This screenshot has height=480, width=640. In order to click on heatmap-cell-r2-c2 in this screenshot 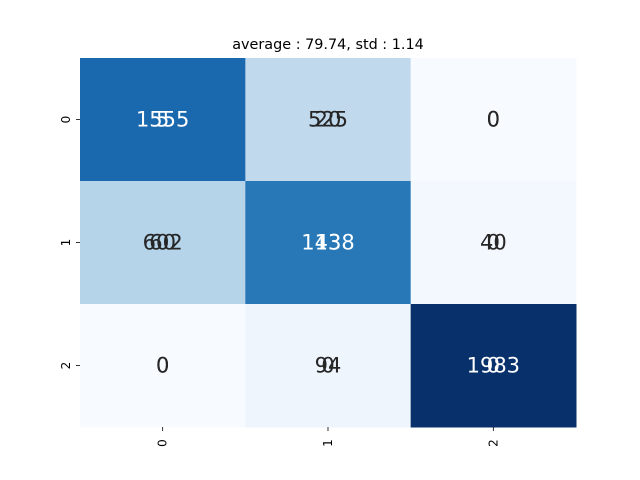, I will do `click(493, 366)`.